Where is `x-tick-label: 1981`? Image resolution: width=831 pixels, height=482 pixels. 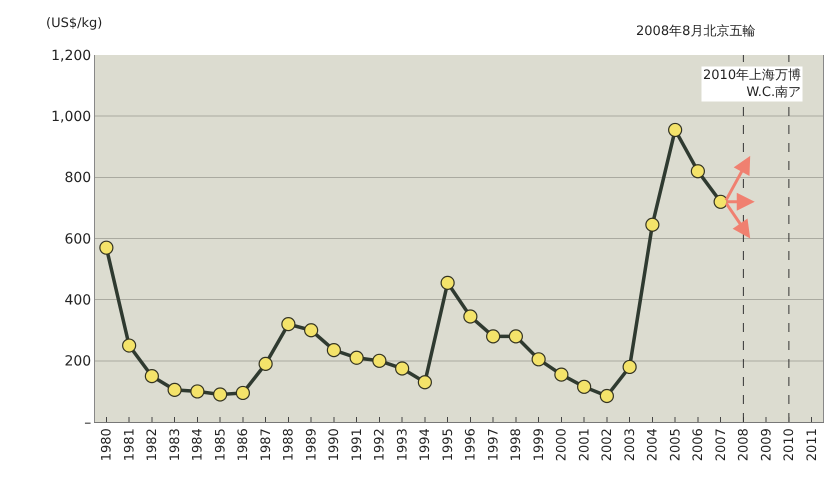 x-tick-label: 1981 is located at coordinates (130, 445).